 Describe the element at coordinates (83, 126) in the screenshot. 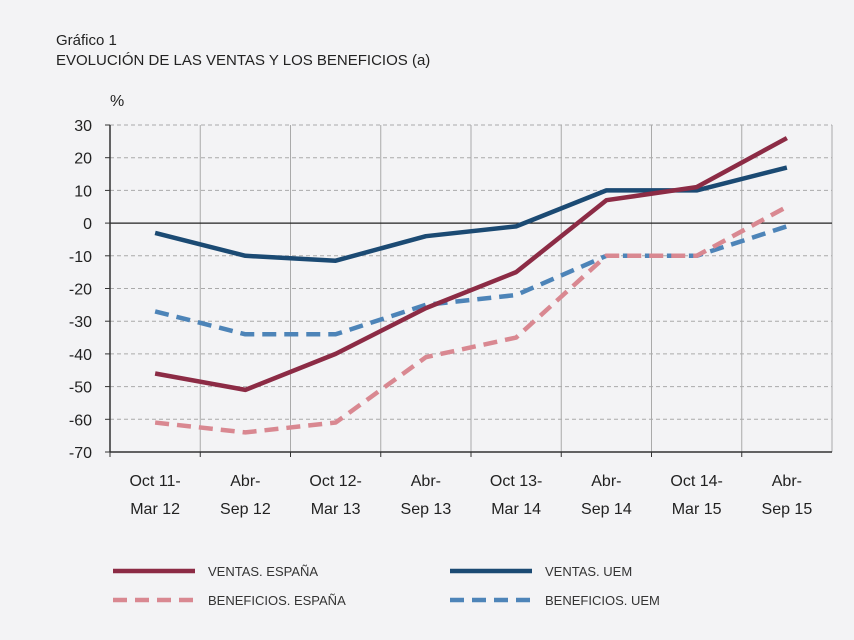

I see `y-tick-label: 30` at that location.